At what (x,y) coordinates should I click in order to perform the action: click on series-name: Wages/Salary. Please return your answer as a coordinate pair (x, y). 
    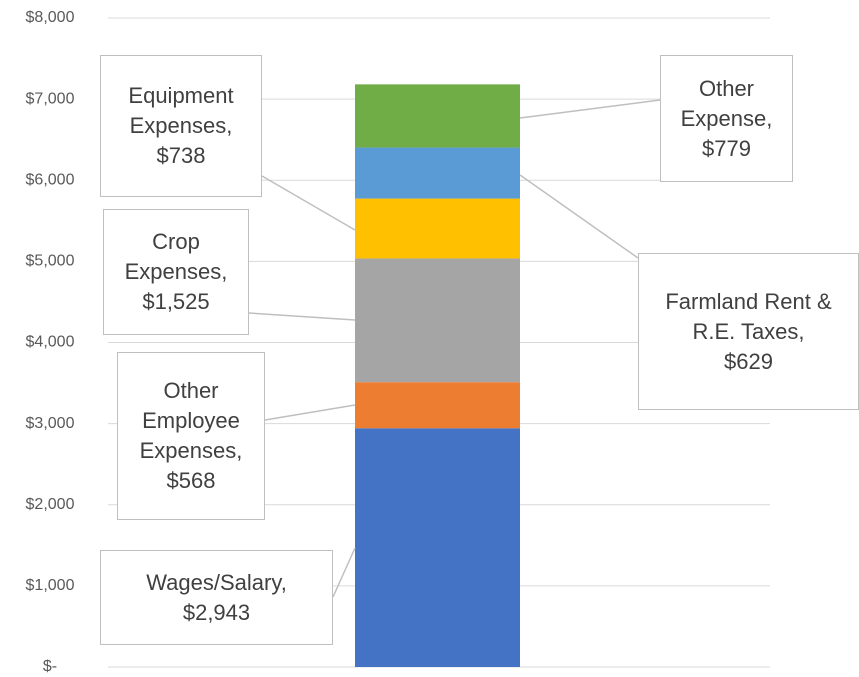
    Looking at the image, I should click on (216, 583).